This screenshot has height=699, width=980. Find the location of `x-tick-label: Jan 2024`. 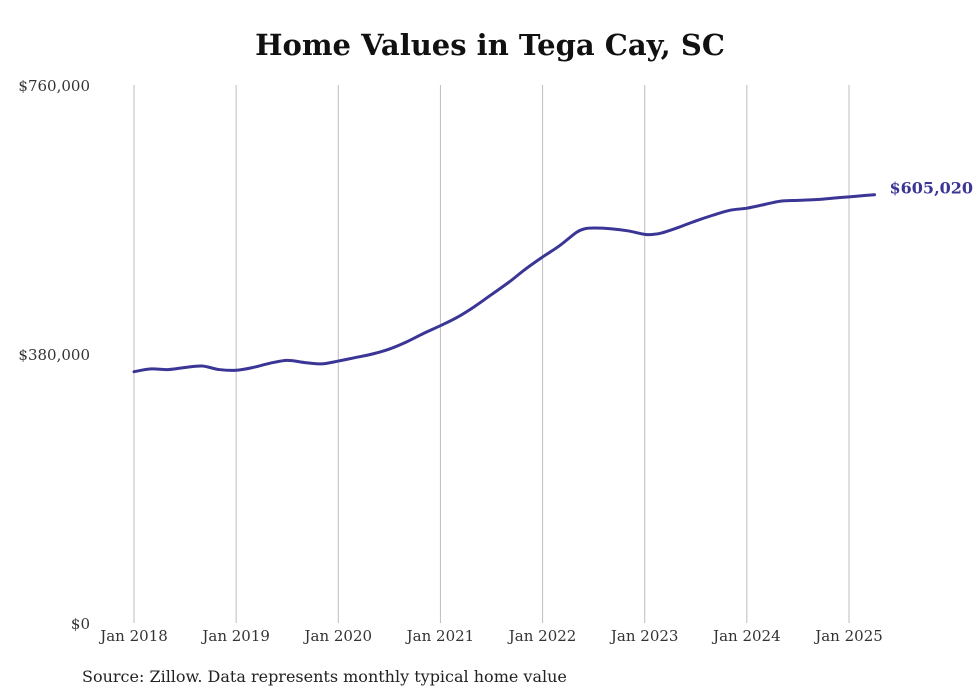

x-tick-label: Jan 2024 is located at coordinates (746, 636).